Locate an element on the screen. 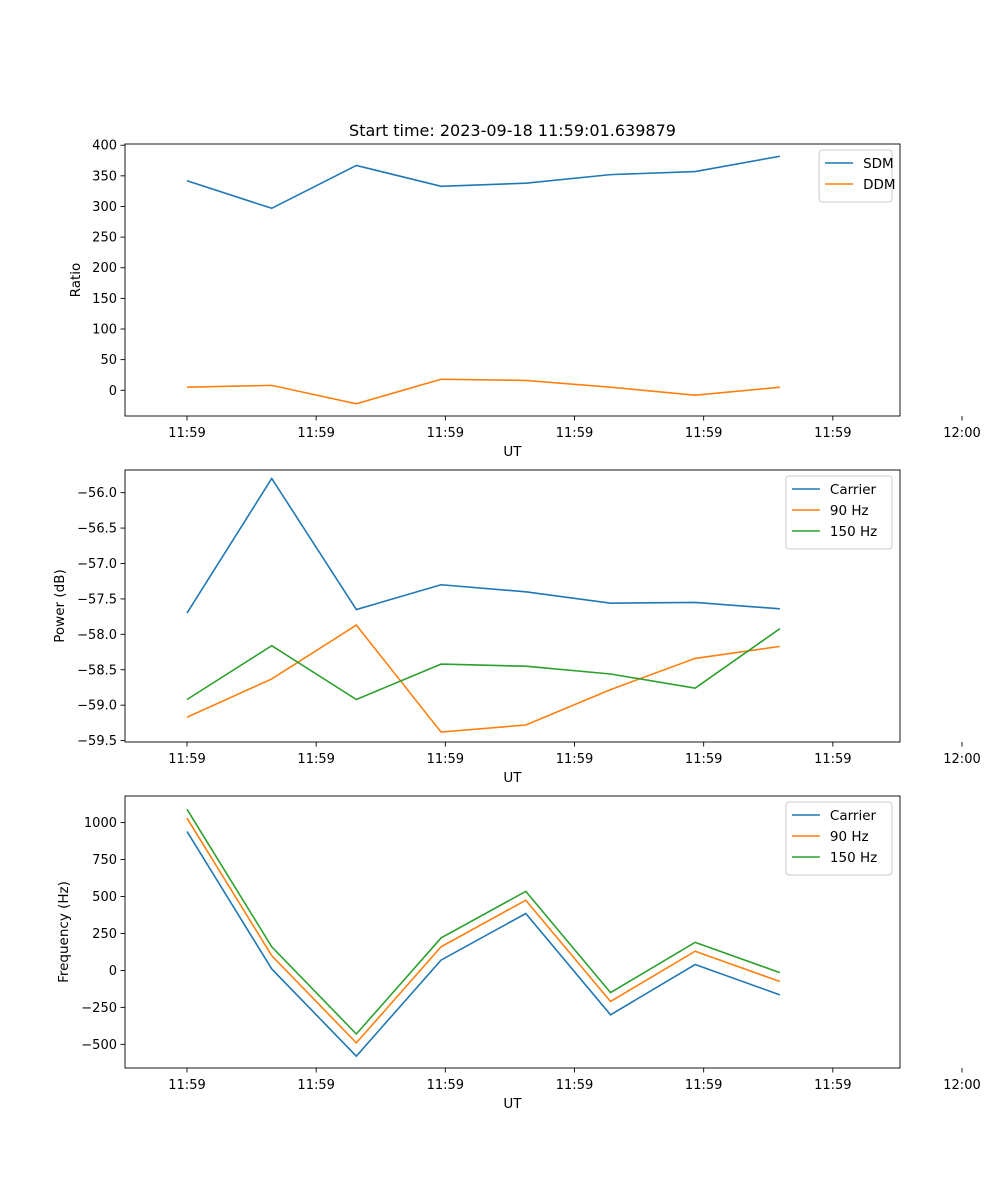  y-tick-label: 150 is located at coordinates (104, 299).